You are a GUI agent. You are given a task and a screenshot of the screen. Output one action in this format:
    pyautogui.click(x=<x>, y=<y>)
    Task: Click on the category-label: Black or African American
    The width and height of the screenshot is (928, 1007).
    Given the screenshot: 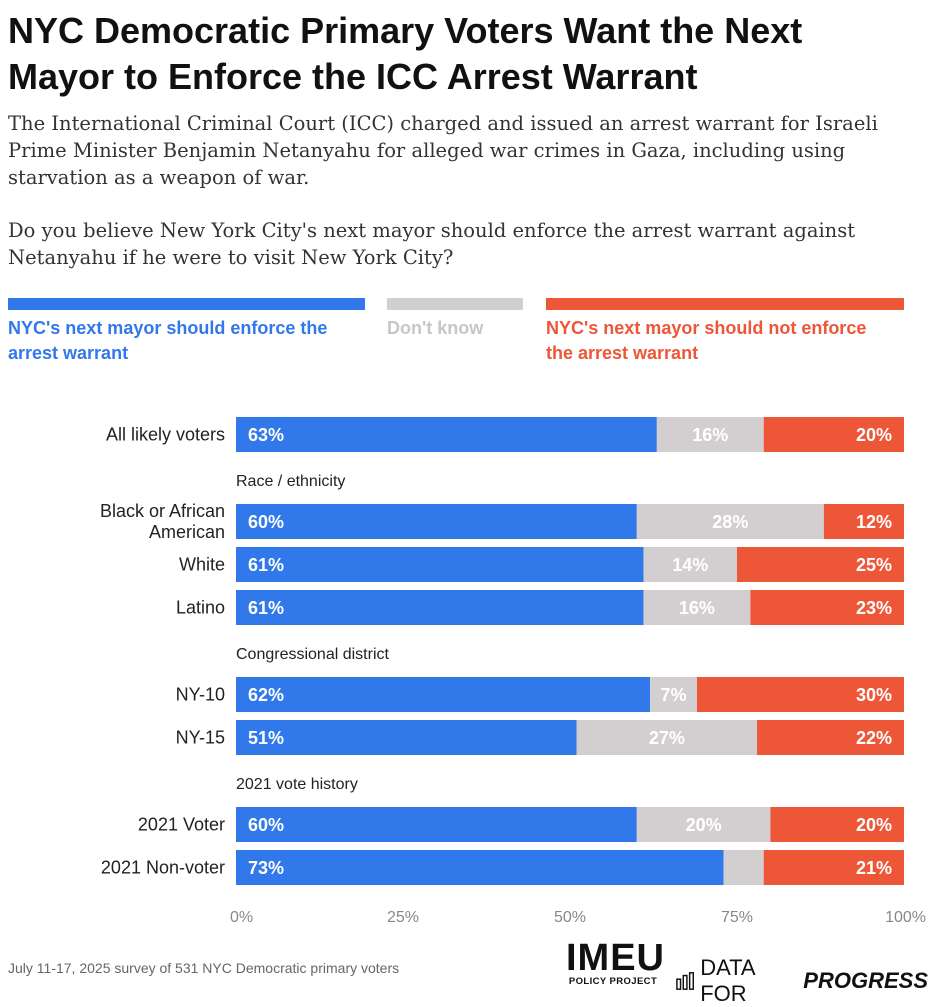 What is the action you would take?
    pyautogui.click(x=162, y=521)
    